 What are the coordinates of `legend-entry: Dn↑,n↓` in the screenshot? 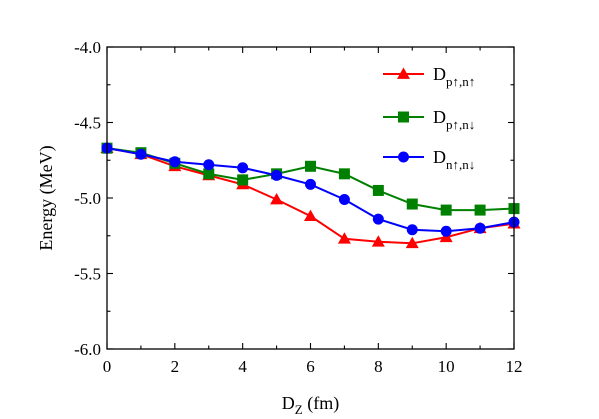 It's located at (429, 159).